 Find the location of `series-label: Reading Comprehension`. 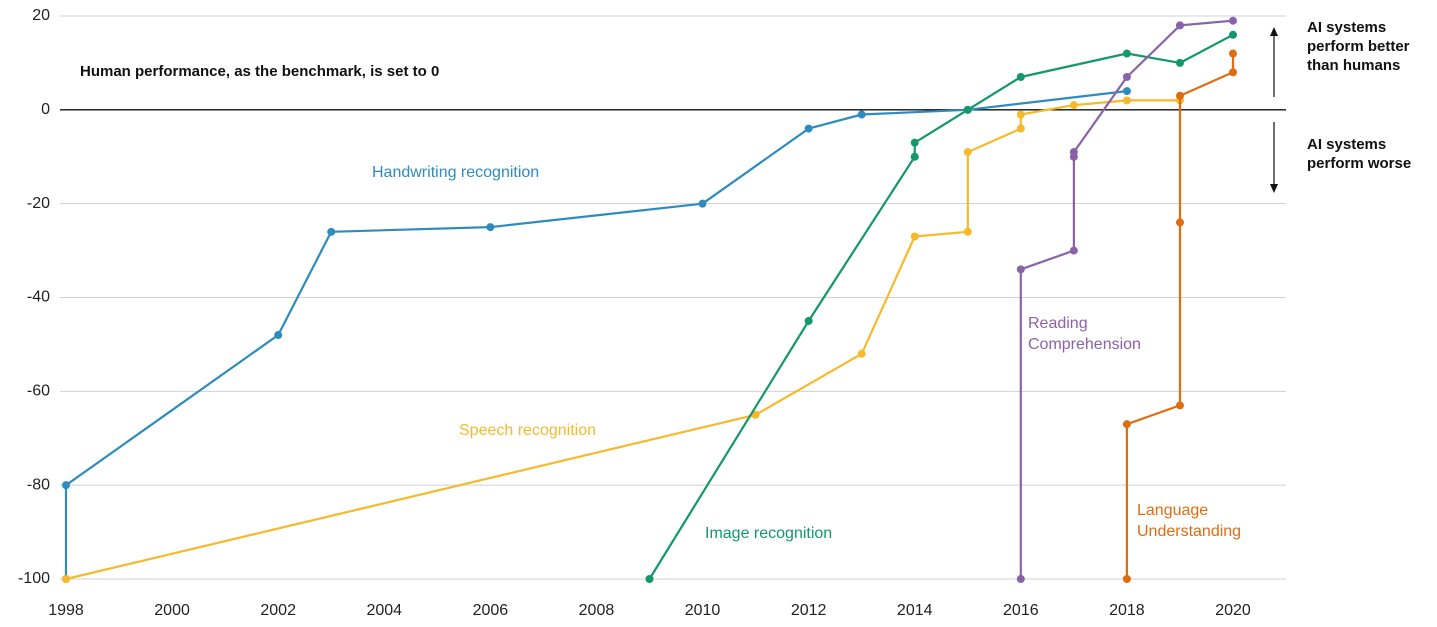

series-label: Reading Comprehension is located at coordinates (1084, 334).